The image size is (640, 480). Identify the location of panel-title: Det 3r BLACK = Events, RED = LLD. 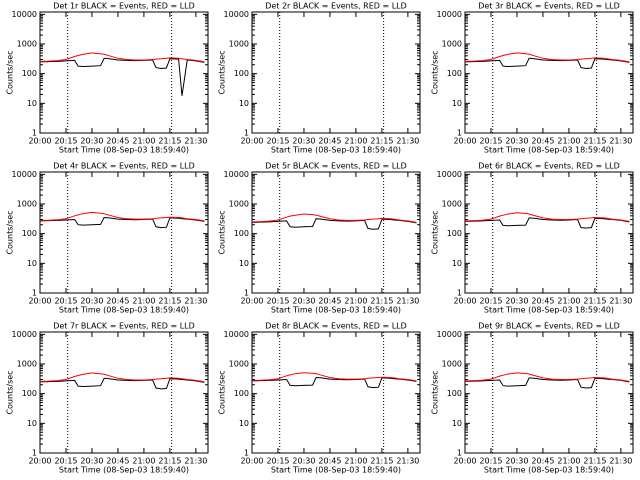
(549, 6).